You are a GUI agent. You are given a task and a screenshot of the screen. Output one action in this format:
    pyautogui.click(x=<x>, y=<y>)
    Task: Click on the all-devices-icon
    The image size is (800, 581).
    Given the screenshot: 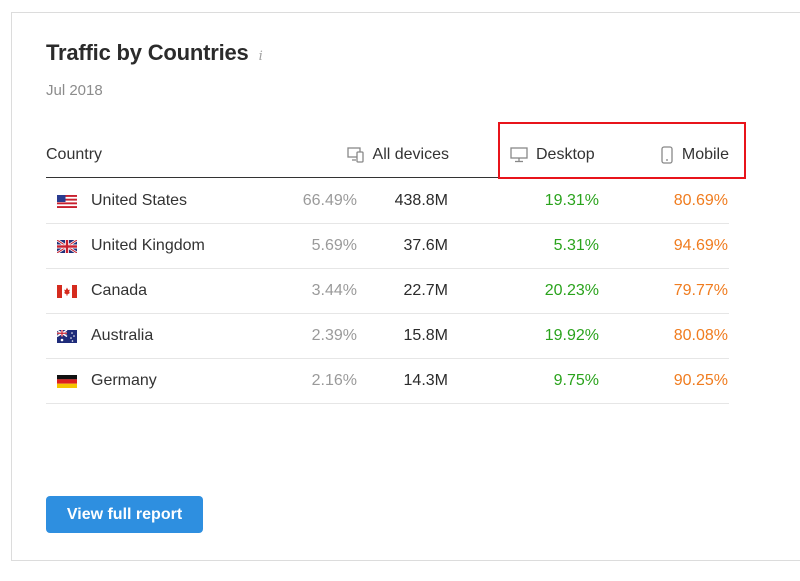 What is the action you would take?
    pyautogui.click(x=355, y=155)
    